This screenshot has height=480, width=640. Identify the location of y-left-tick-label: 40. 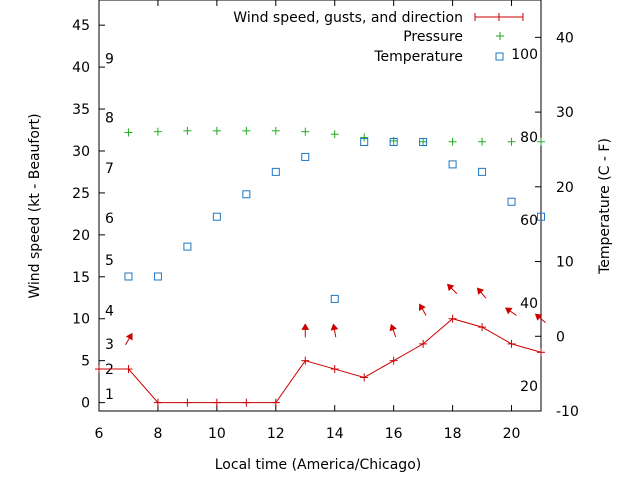
(81, 68).